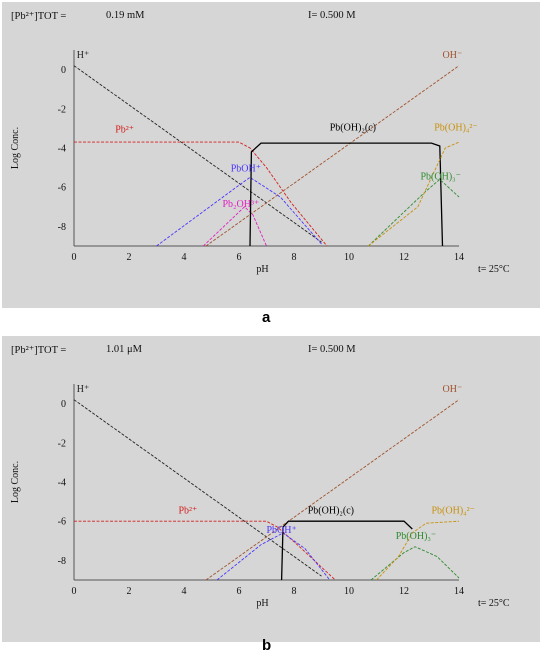 The width and height of the screenshot is (544, 658). I want to click on header-total-conc-value: 0.19 mM, so click(125, 15).